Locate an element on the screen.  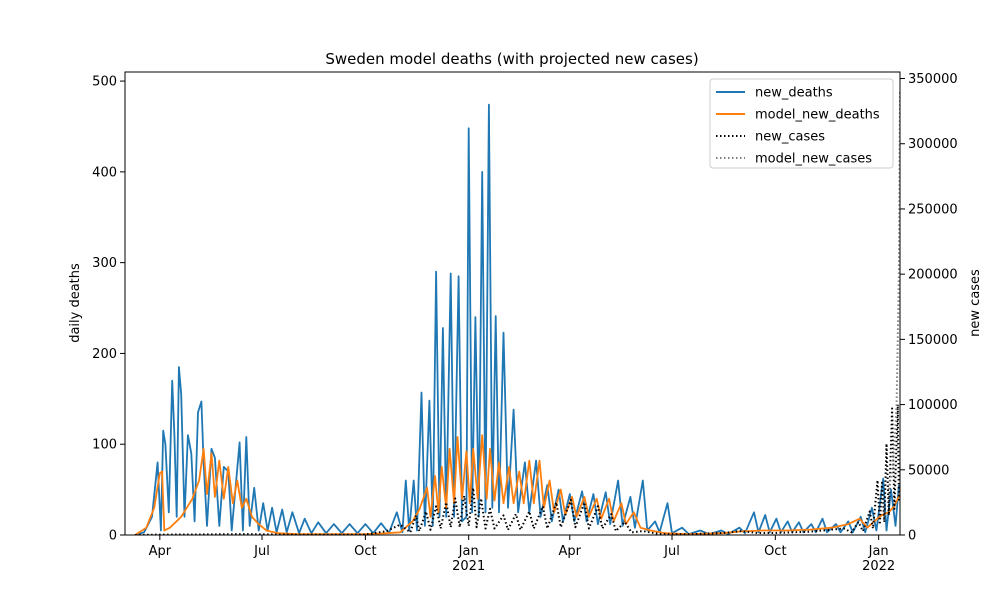
y-tick-label: 300 is located at coordinates (104, 263).